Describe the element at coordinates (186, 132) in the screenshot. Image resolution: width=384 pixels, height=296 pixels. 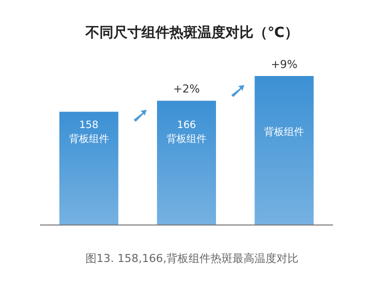
I see `x-tick-label: 166 背板组件` at that location.